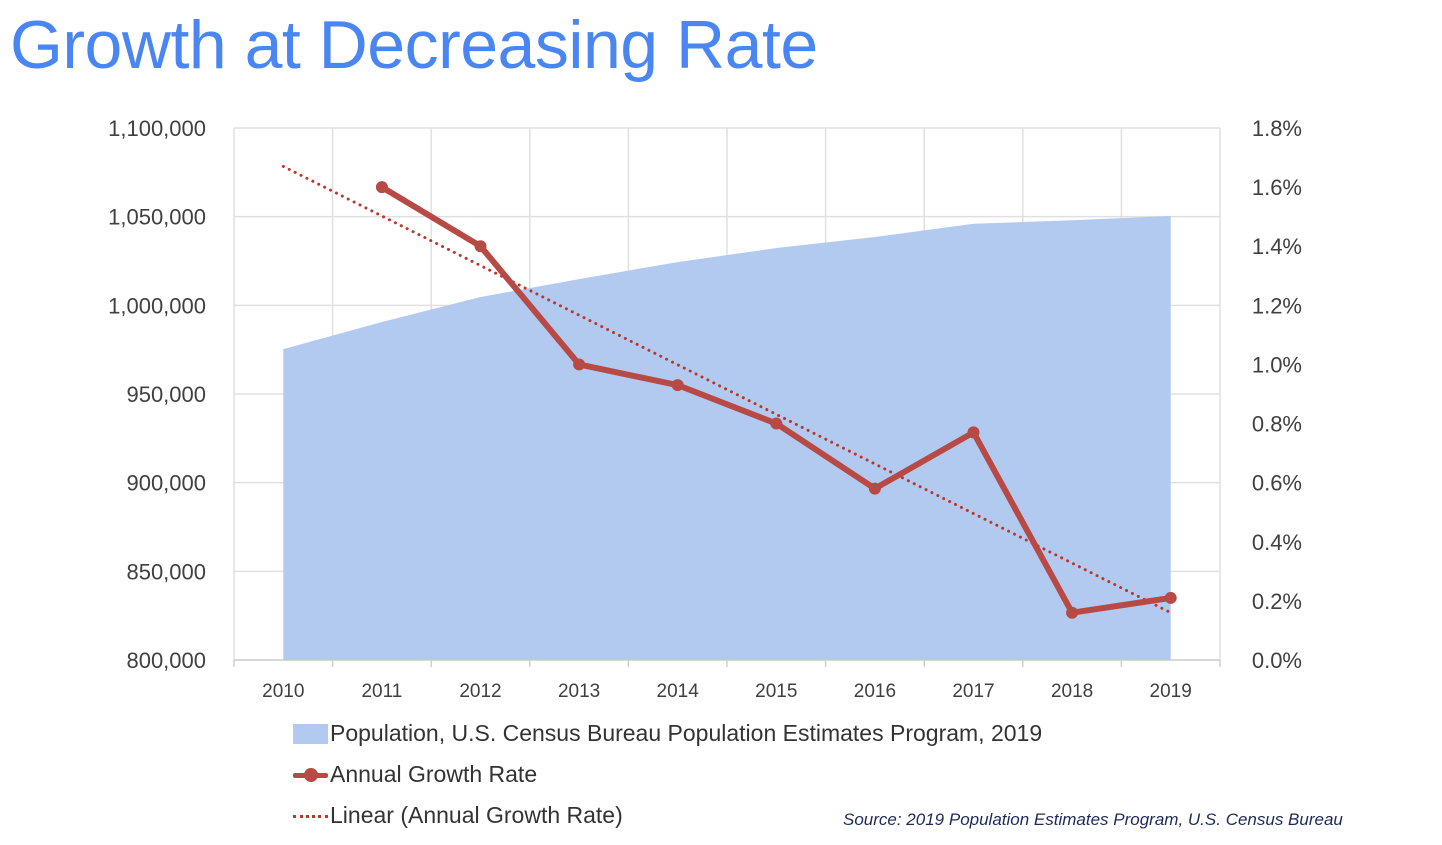  I want to click on x-axis: 2010 2011 2012 2013 2014 2015 2016 2017 2018 2019, so click(727, 691).